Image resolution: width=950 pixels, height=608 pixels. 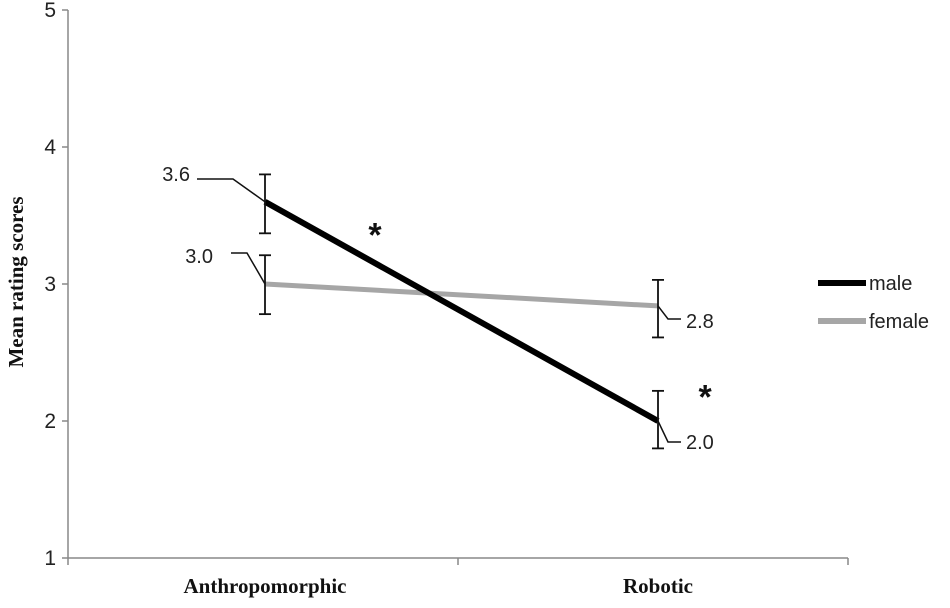 What do you see at coordinates (50, 284) in the screenshot?
I see `y-tick-label: 3` at bounding box center [50, 284].